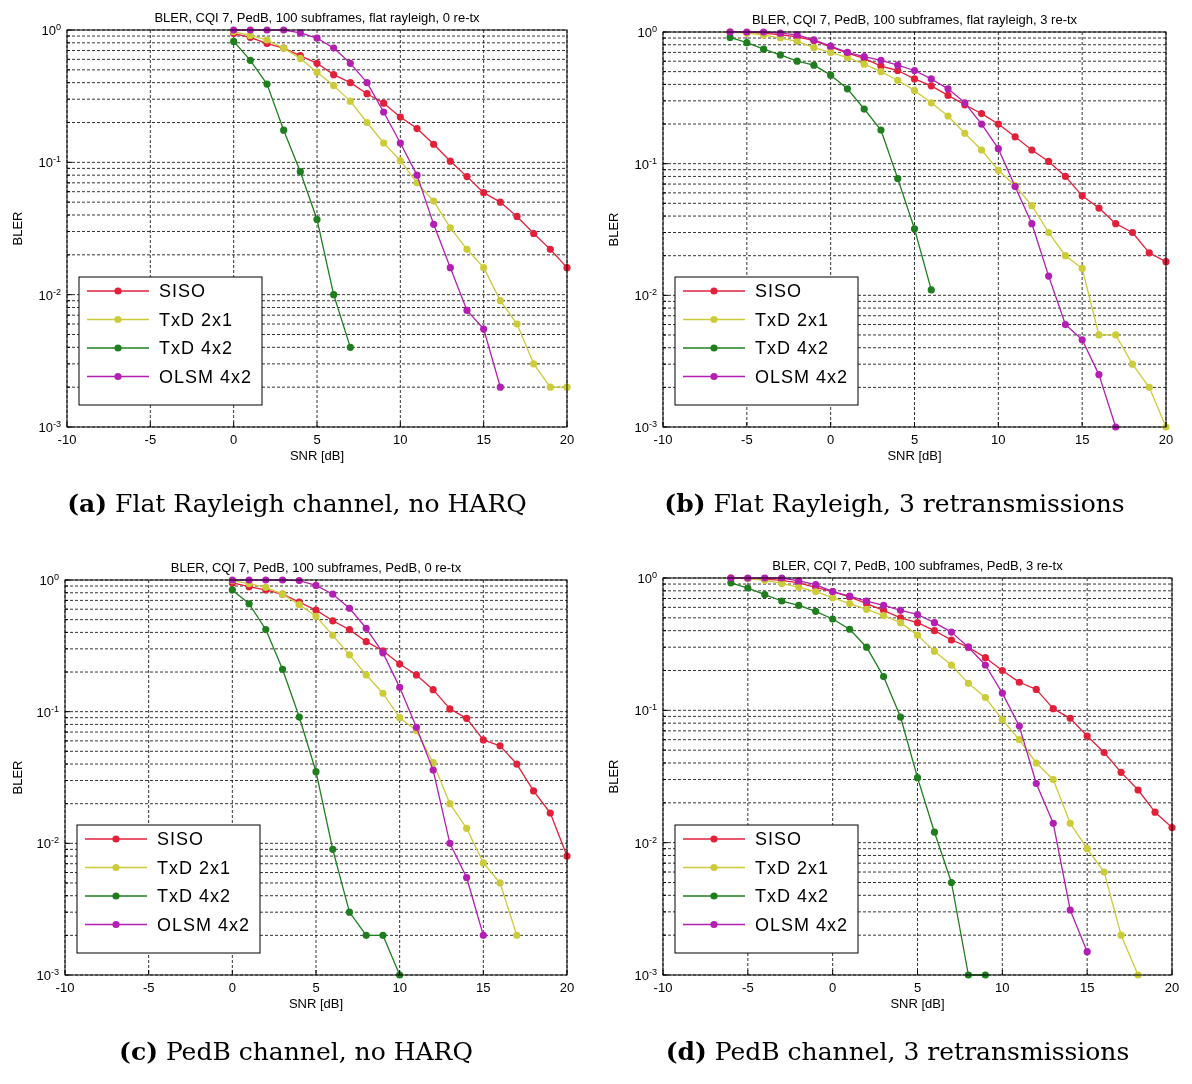 This screenshot has height=1084, width=1192. I want to click on chart-title: BLER, CQI 7, PedB, 100 subframes, PedB, 0 re-tx, so click(316, 567).